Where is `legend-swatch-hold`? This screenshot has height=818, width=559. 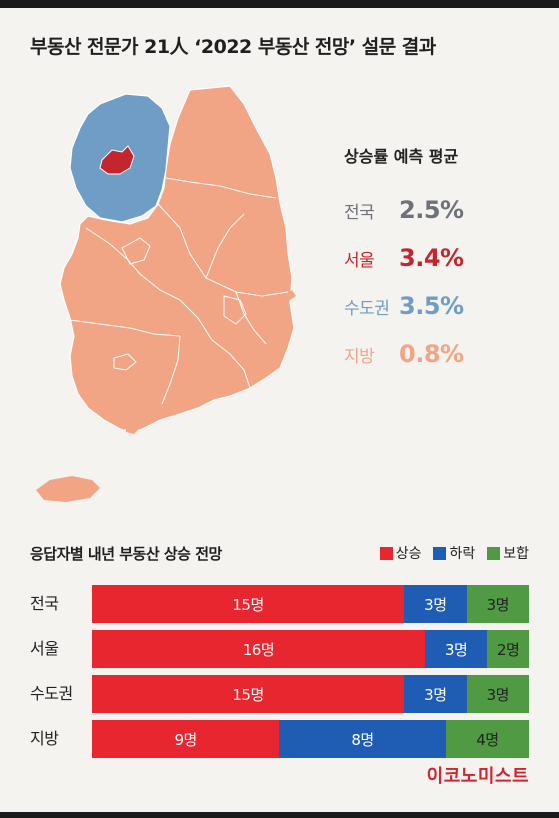 legend-swatch-hold is located at coordinates (494, 553).